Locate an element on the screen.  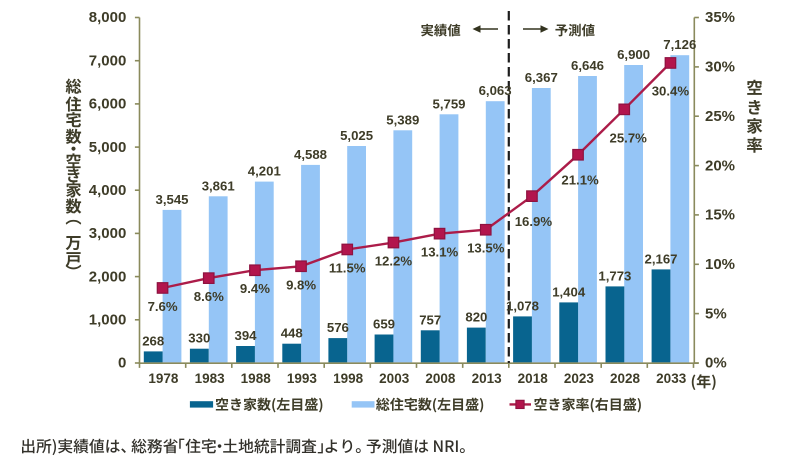
svg-text: 0% is located at coordinates (716, 363).